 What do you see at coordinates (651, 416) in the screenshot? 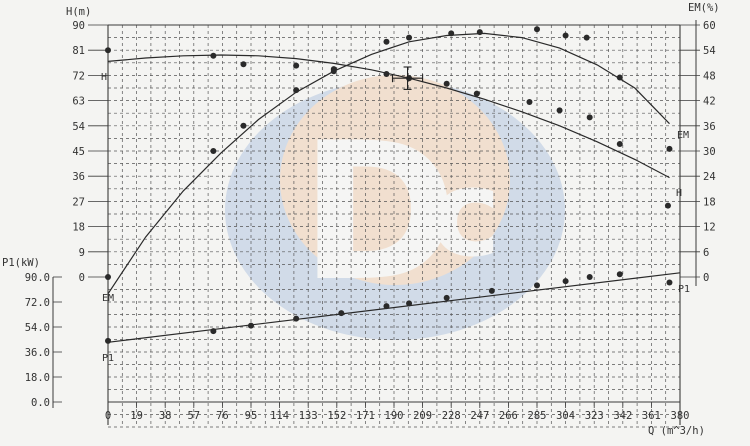
I see `x-tick-label: 361` at bounding box center [651, 416].